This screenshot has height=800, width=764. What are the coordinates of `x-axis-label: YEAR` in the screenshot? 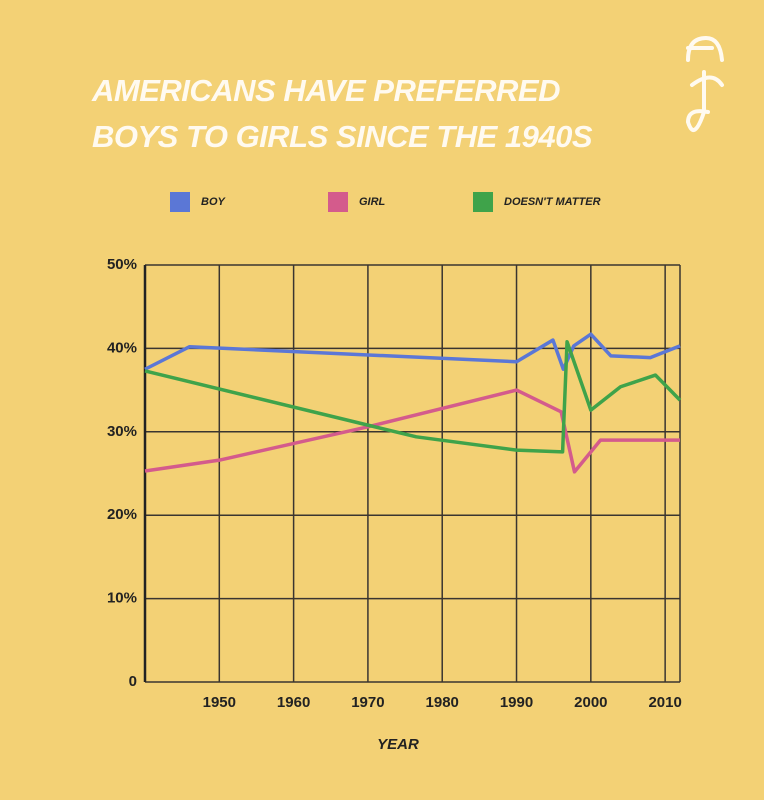 It's located at (398, 744).